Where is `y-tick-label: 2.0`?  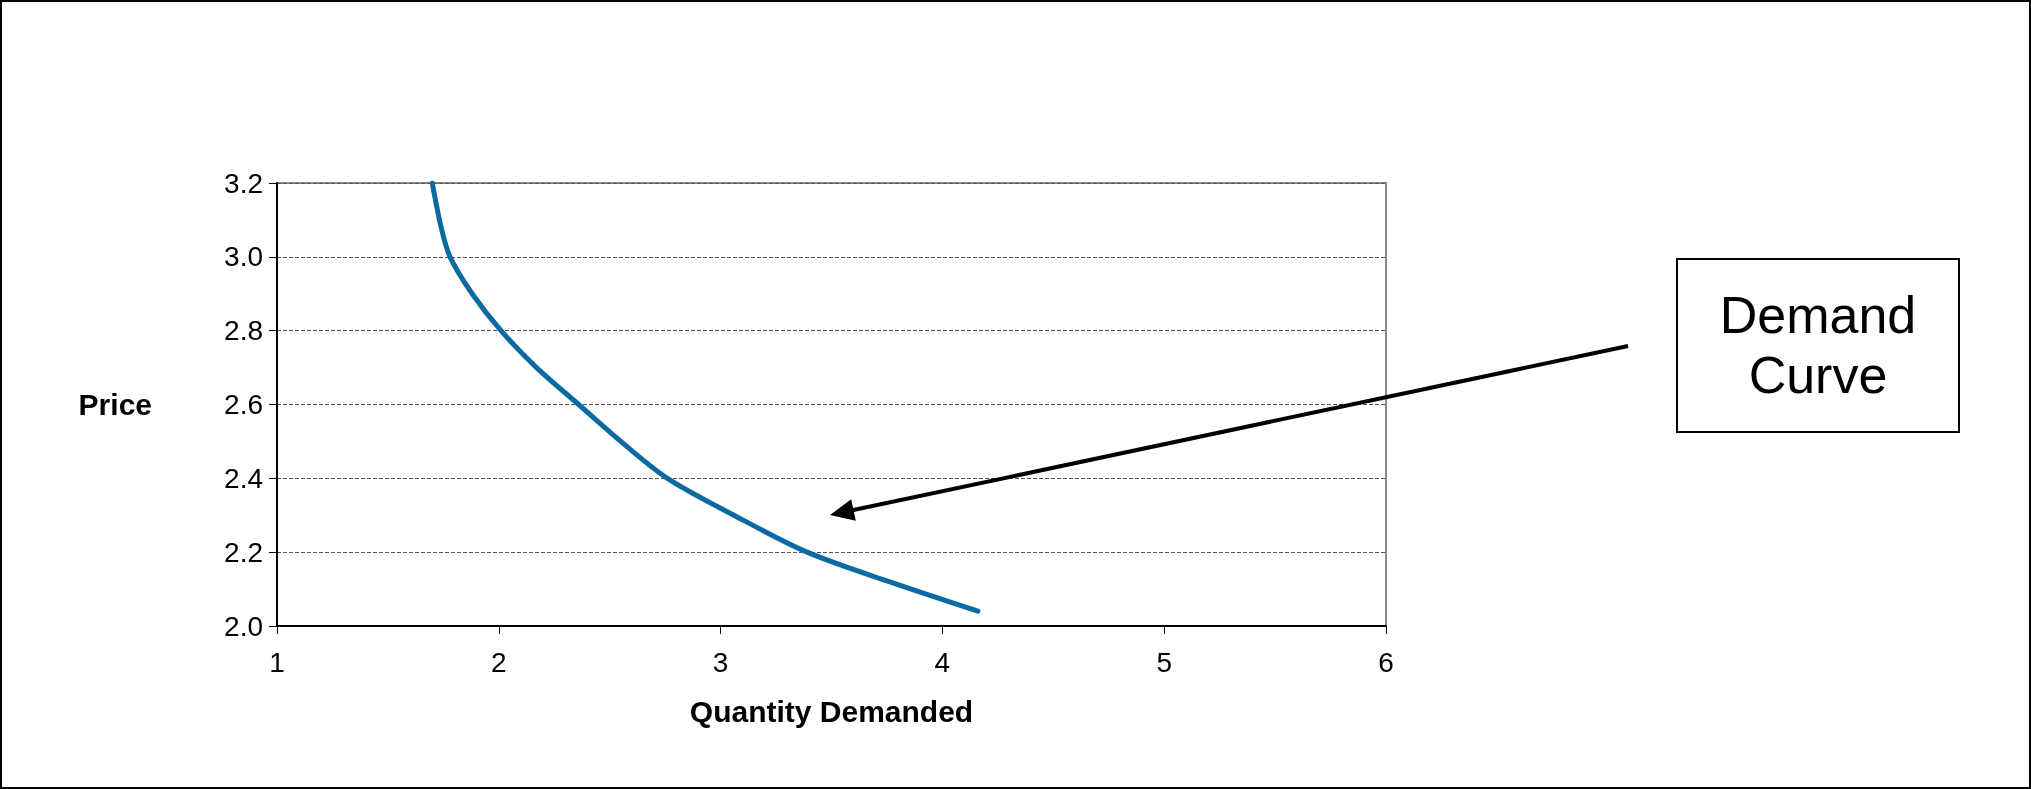 y-tick-label: 2.0 is located at coordinates (243, 626).